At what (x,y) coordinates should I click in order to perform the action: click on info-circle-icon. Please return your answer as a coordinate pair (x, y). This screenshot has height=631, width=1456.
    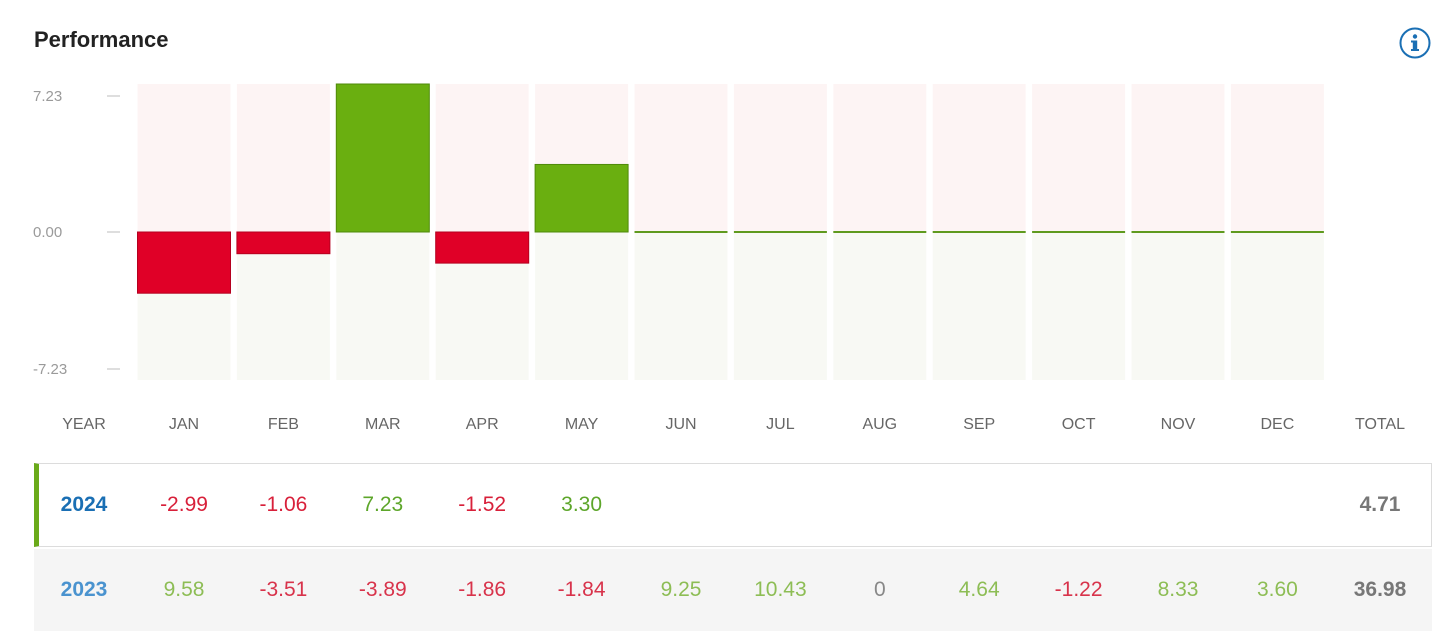
    Looking at the image, I should click on (1415, 43).